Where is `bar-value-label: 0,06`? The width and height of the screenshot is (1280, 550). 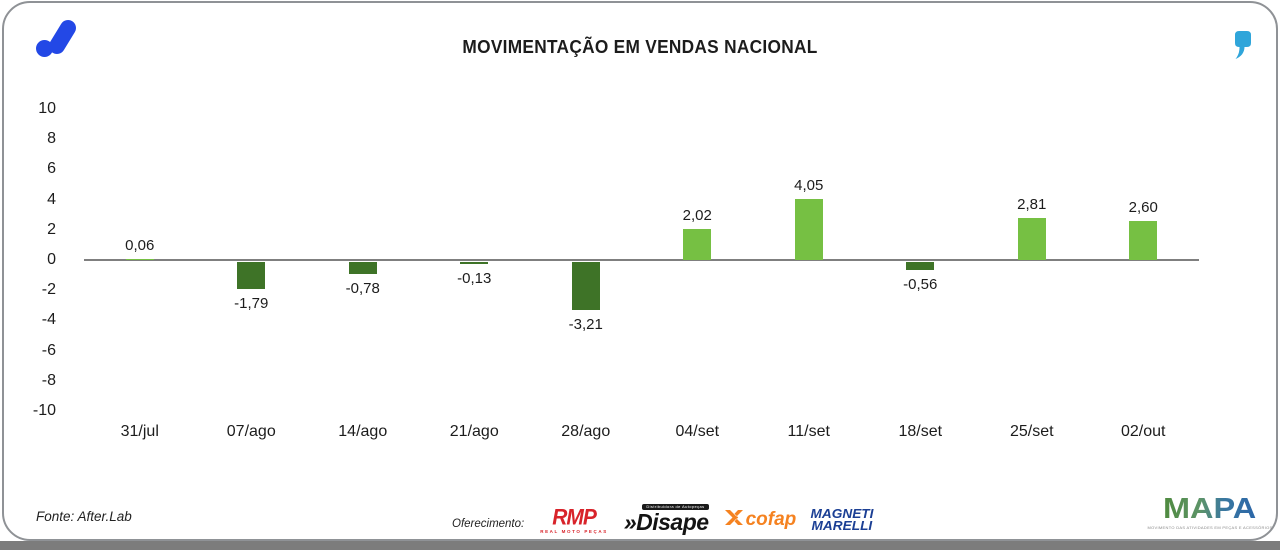 bar-value-label: 0,06 is located at coordinates (140, 245).